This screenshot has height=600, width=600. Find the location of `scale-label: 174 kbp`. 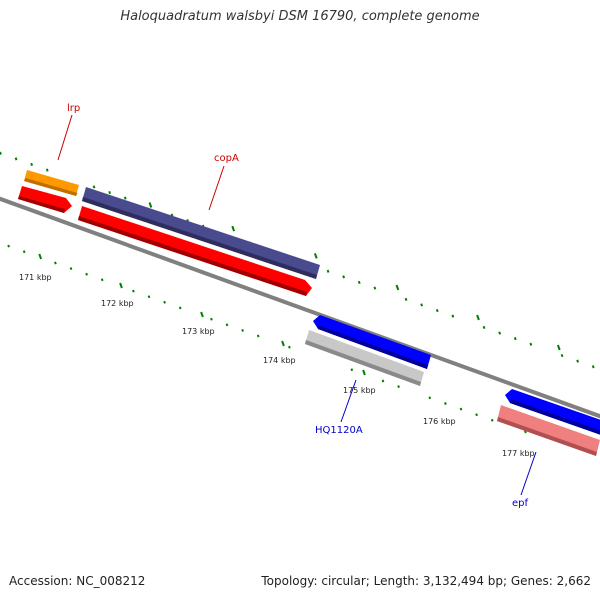

scale-label: 174 kbp is located at coordinates (279, 360).